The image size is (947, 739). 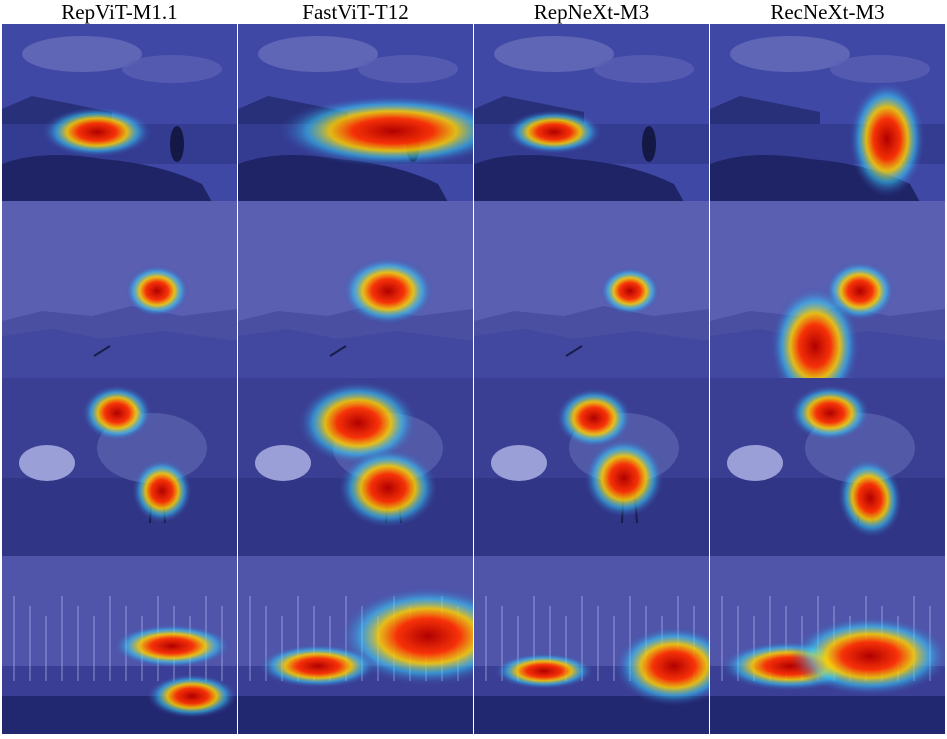 I want to click on heatmap-panel-birds-in-flight-over-hazy-mountains-repnext, so click(x=591, y=290).